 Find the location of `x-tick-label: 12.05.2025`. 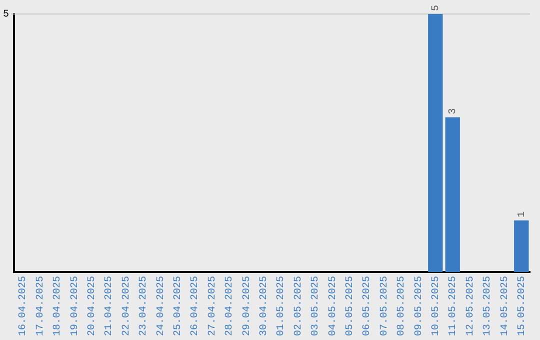

x-tick-label: 12.05.2025 is located at coordinates (470, 306).